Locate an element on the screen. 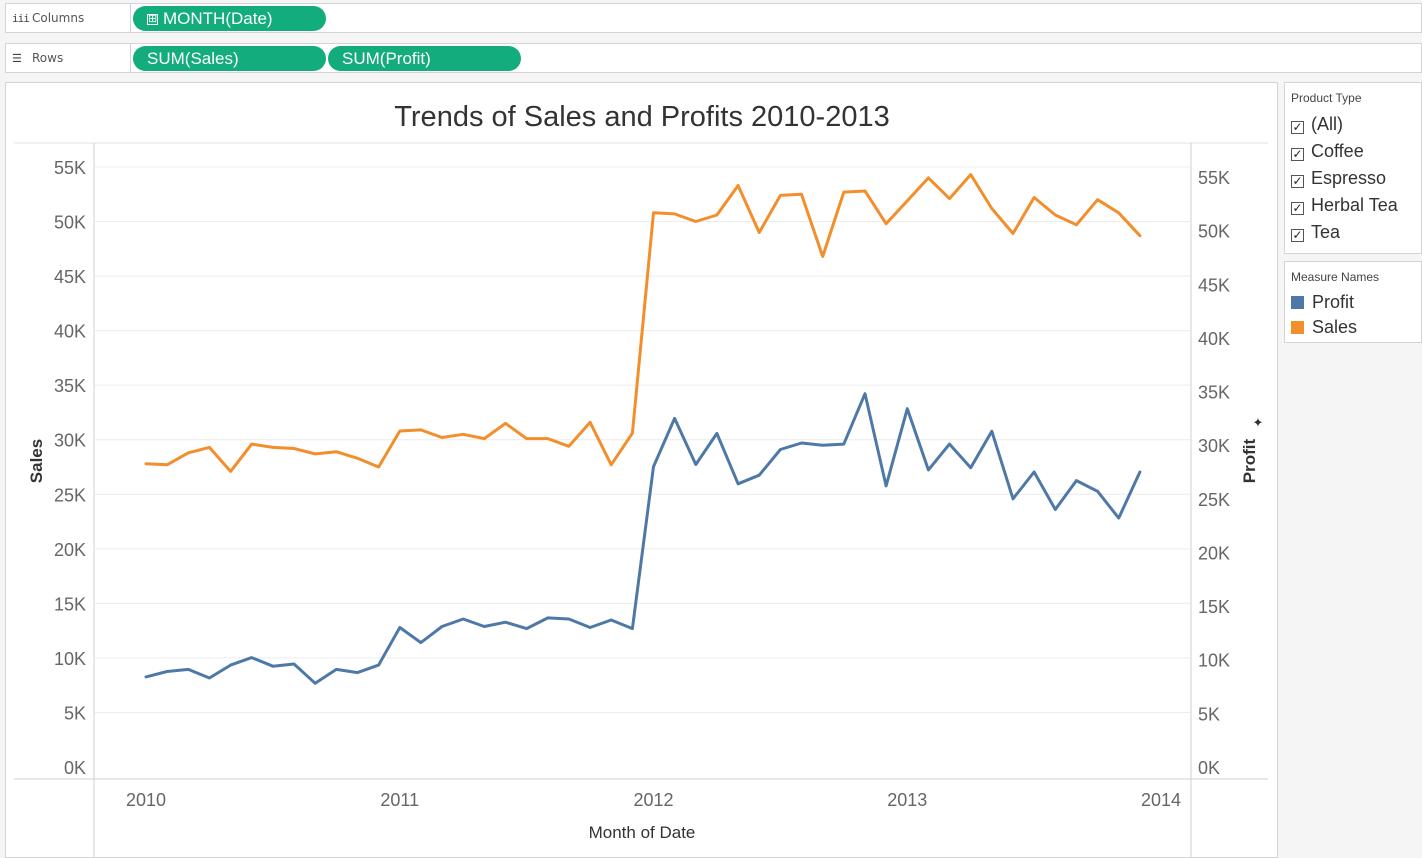 This screenshot has width=1422, height=858. y-right-tick-label: 40K is located at coordinates (1214, 339).